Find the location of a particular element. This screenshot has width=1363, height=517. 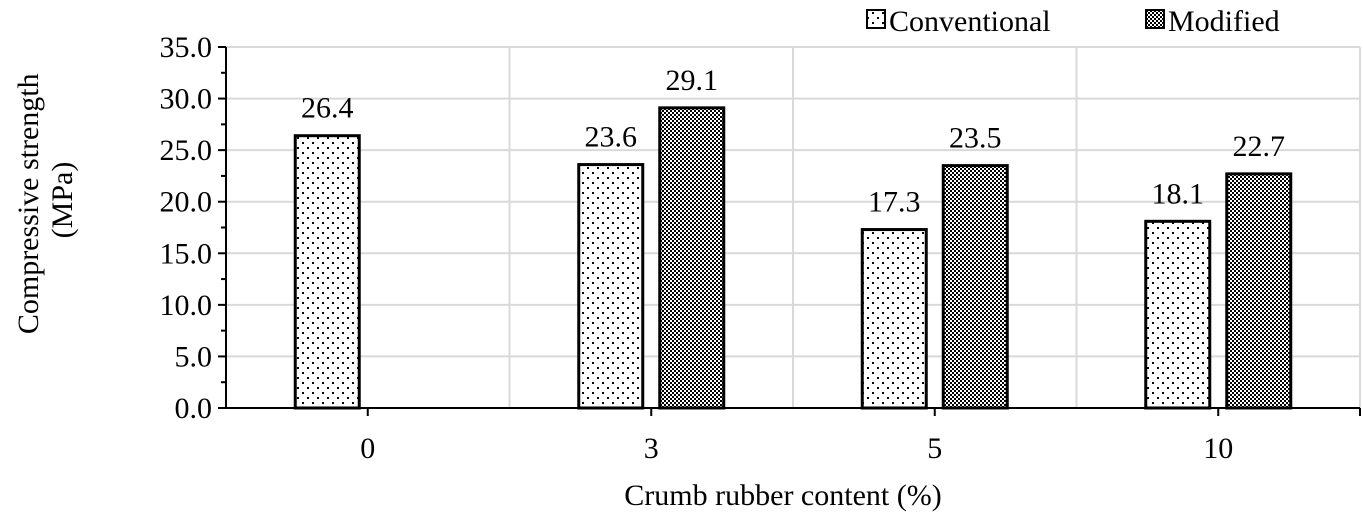

data-label-conventional-0: 26.4 is located at coordinates (327, 108).